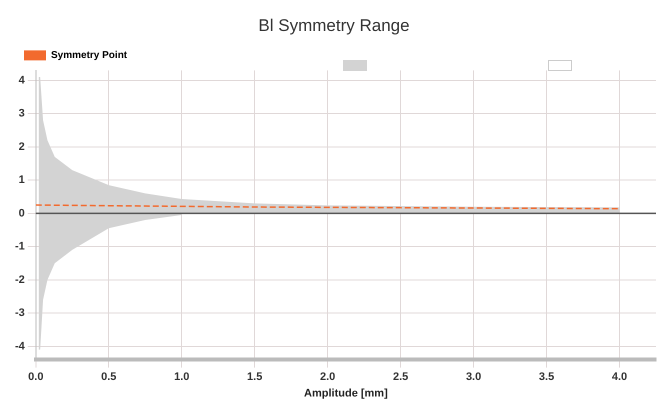 This screenshot has width=670, height=408. I want to click on x-tick-label: 3.5, so click(546, 377).